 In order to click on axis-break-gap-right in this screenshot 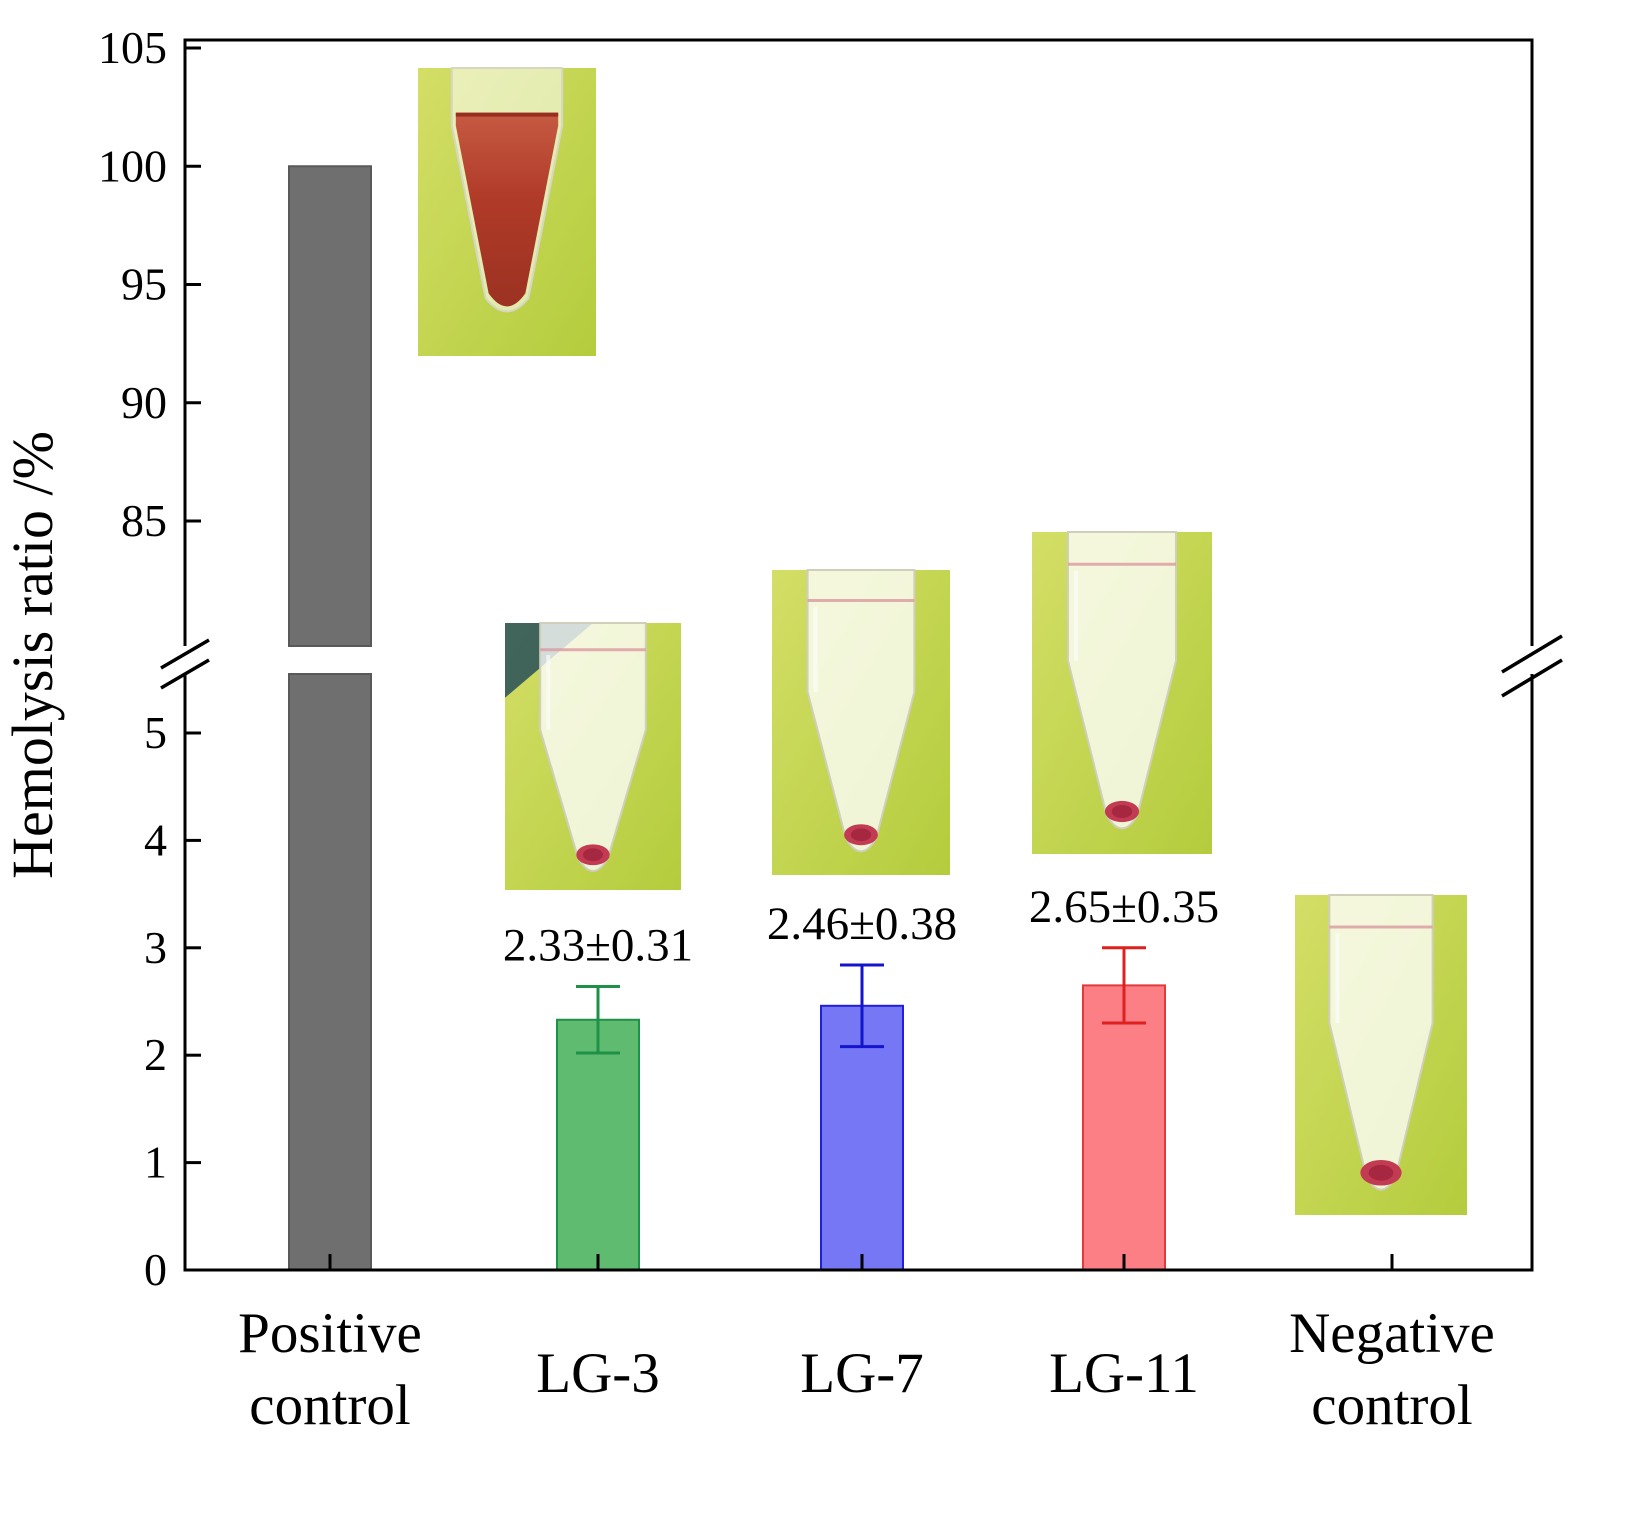, I will do `click(1532, 660)`.